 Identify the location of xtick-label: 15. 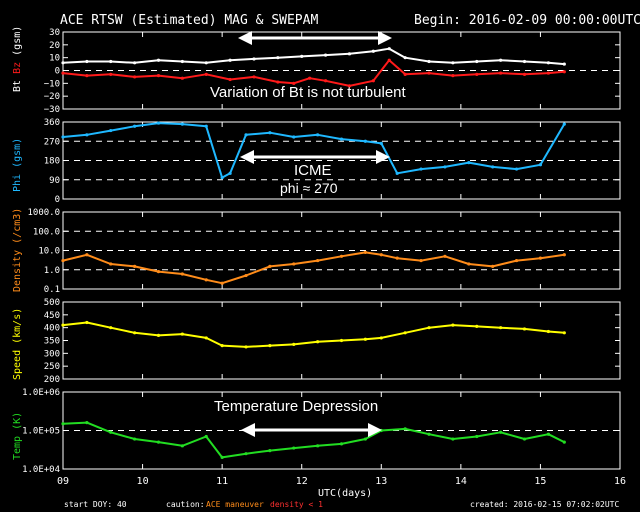
(540, 481).